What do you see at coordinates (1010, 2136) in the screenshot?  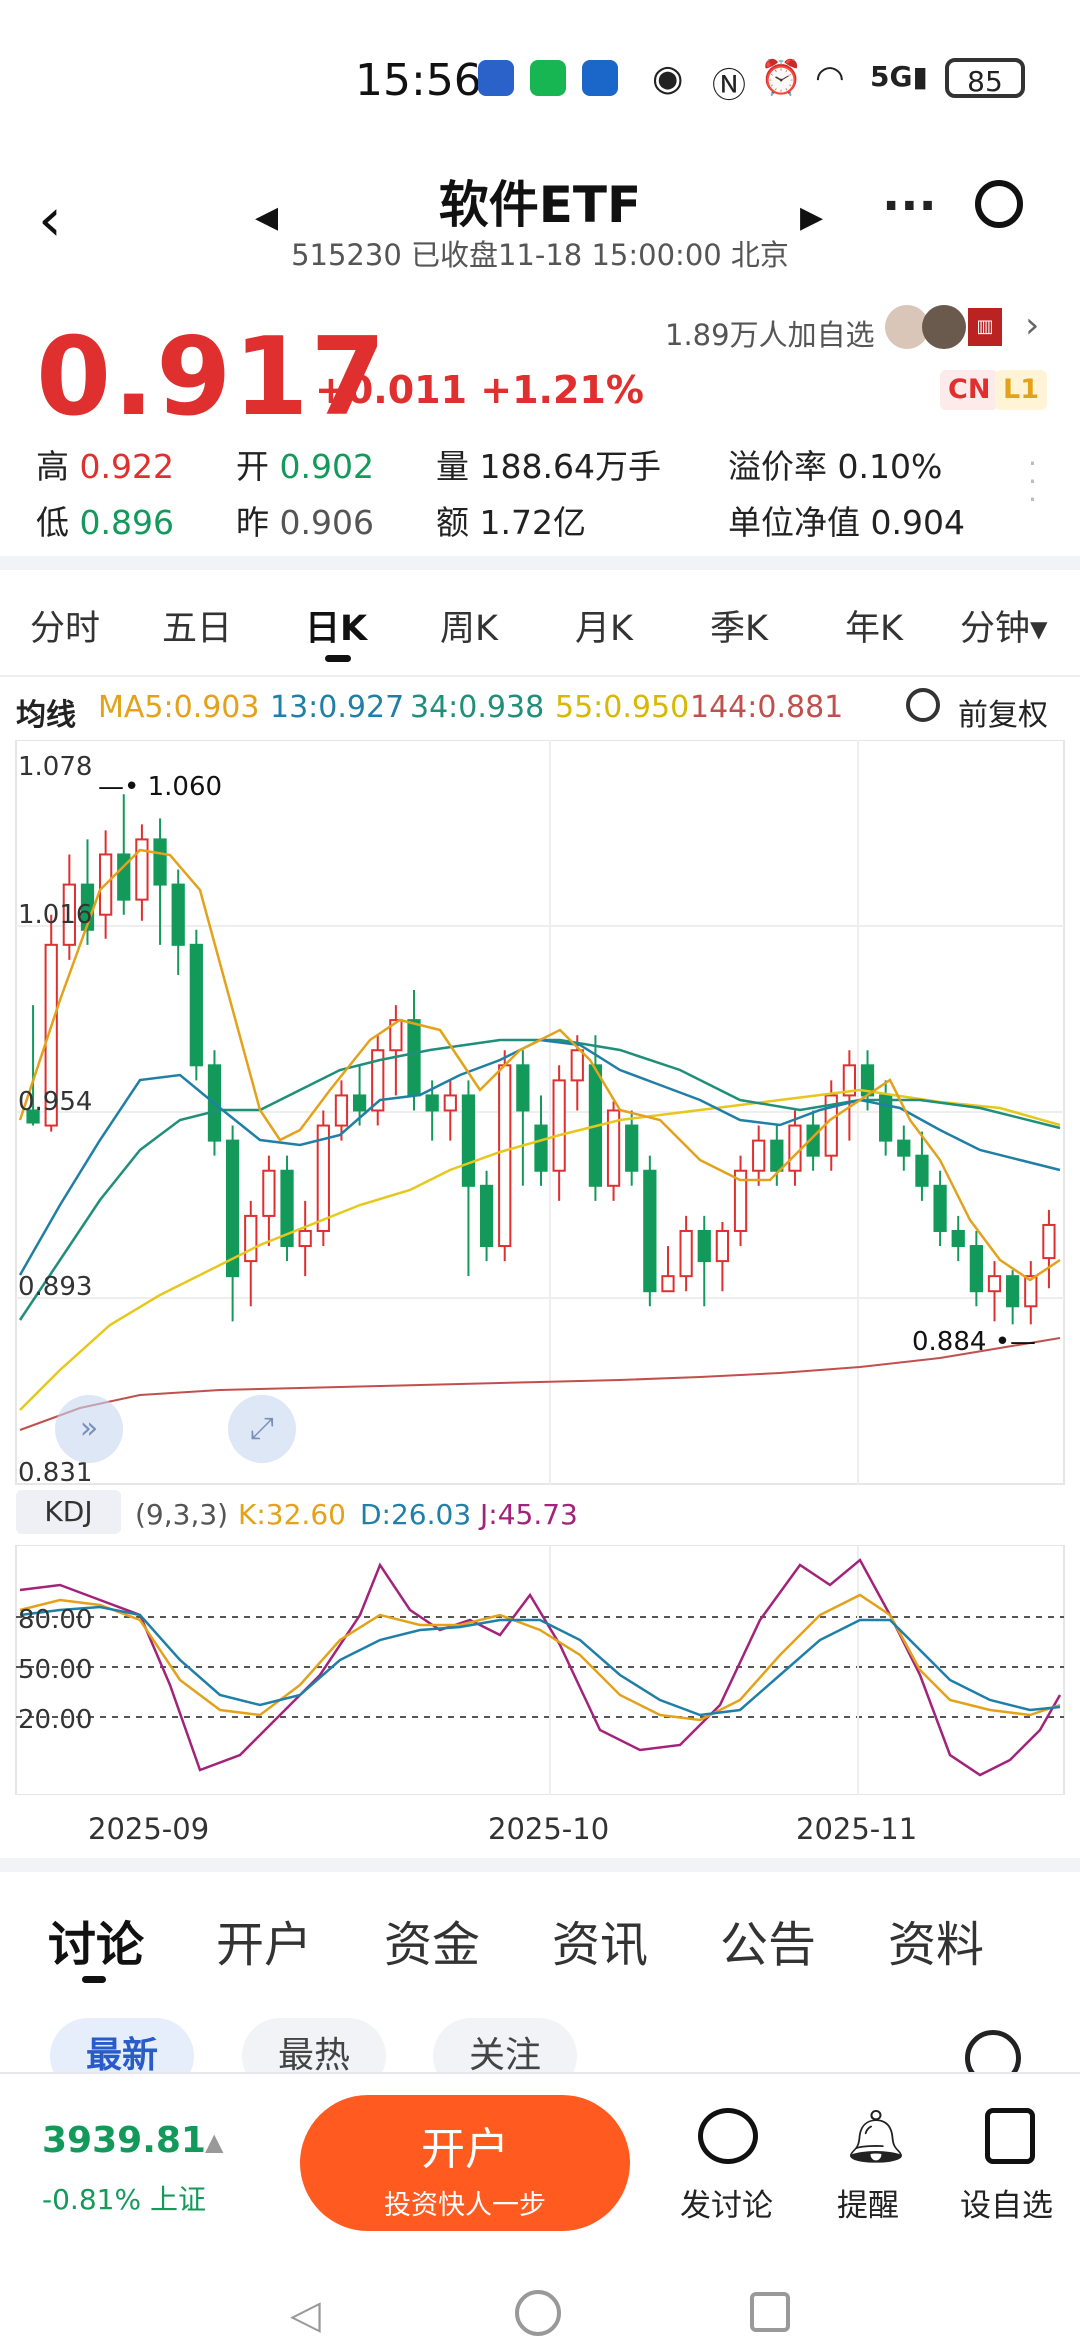 I see `add-watchlist-icon` at bounding box center [1010, 2136].